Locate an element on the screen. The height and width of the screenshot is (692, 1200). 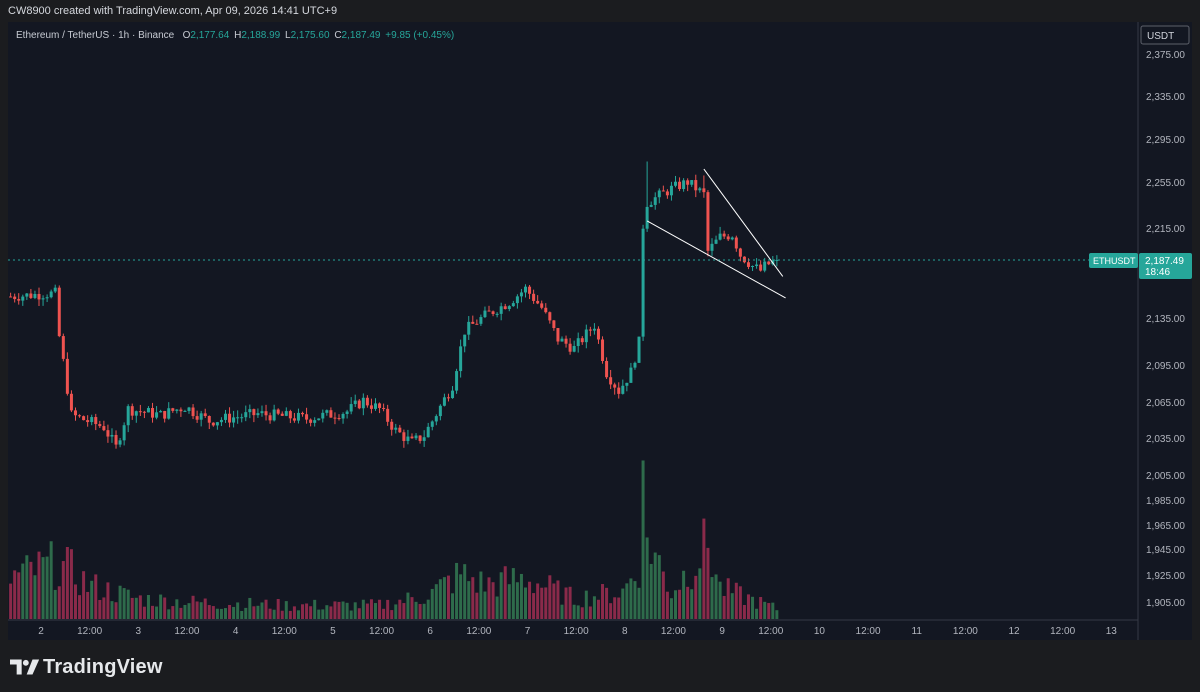
high-label: H is located at coordinates (238, 35).